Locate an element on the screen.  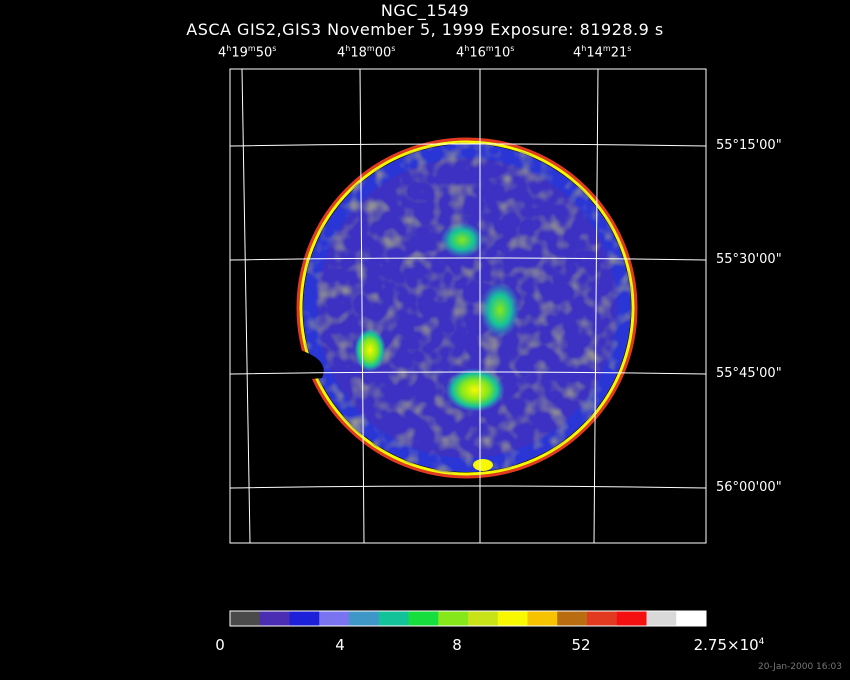
object-title: NGC_1549 is located at coordinates (425, 10).